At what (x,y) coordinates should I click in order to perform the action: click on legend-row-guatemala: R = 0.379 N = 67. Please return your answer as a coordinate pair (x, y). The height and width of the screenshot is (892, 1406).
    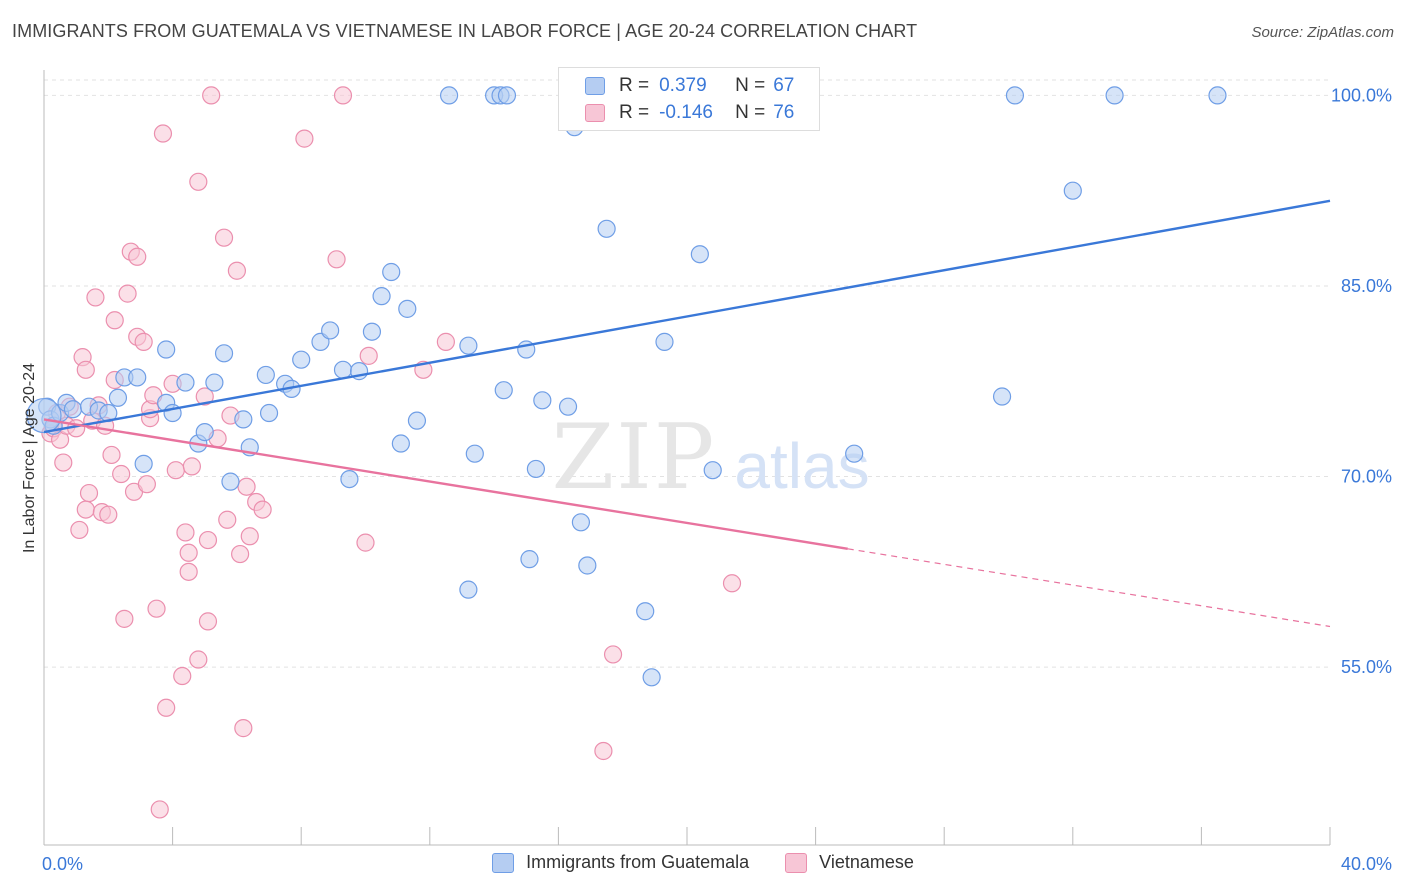
    Looking at the image, I should click on (689, 86).